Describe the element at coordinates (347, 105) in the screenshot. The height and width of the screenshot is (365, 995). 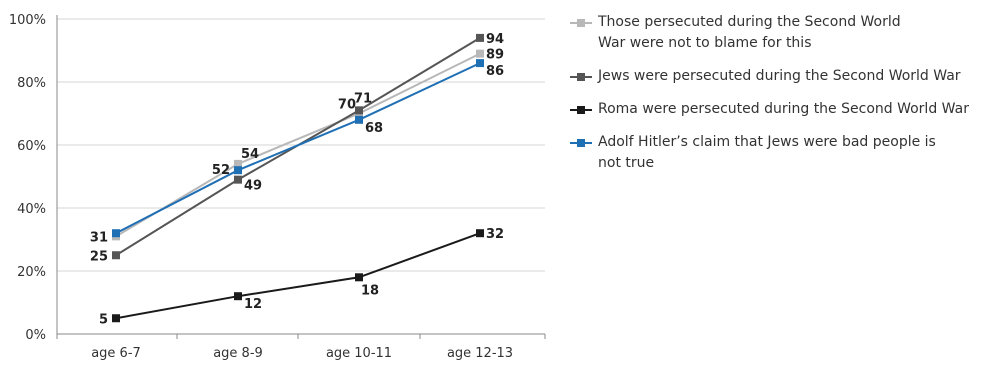
I see `data-label: 70` at that location.